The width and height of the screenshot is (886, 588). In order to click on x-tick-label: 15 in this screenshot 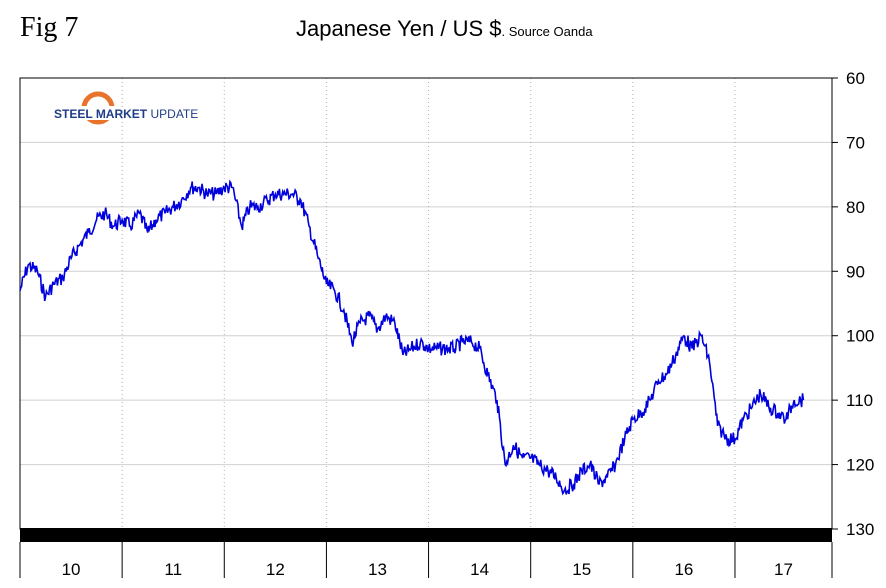, I will do `click(581, 569)`.